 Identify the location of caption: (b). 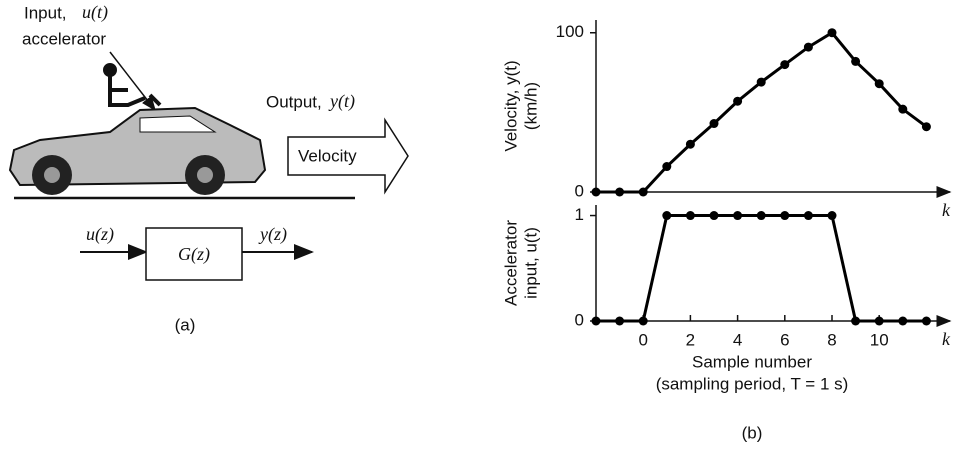
(752, 432).